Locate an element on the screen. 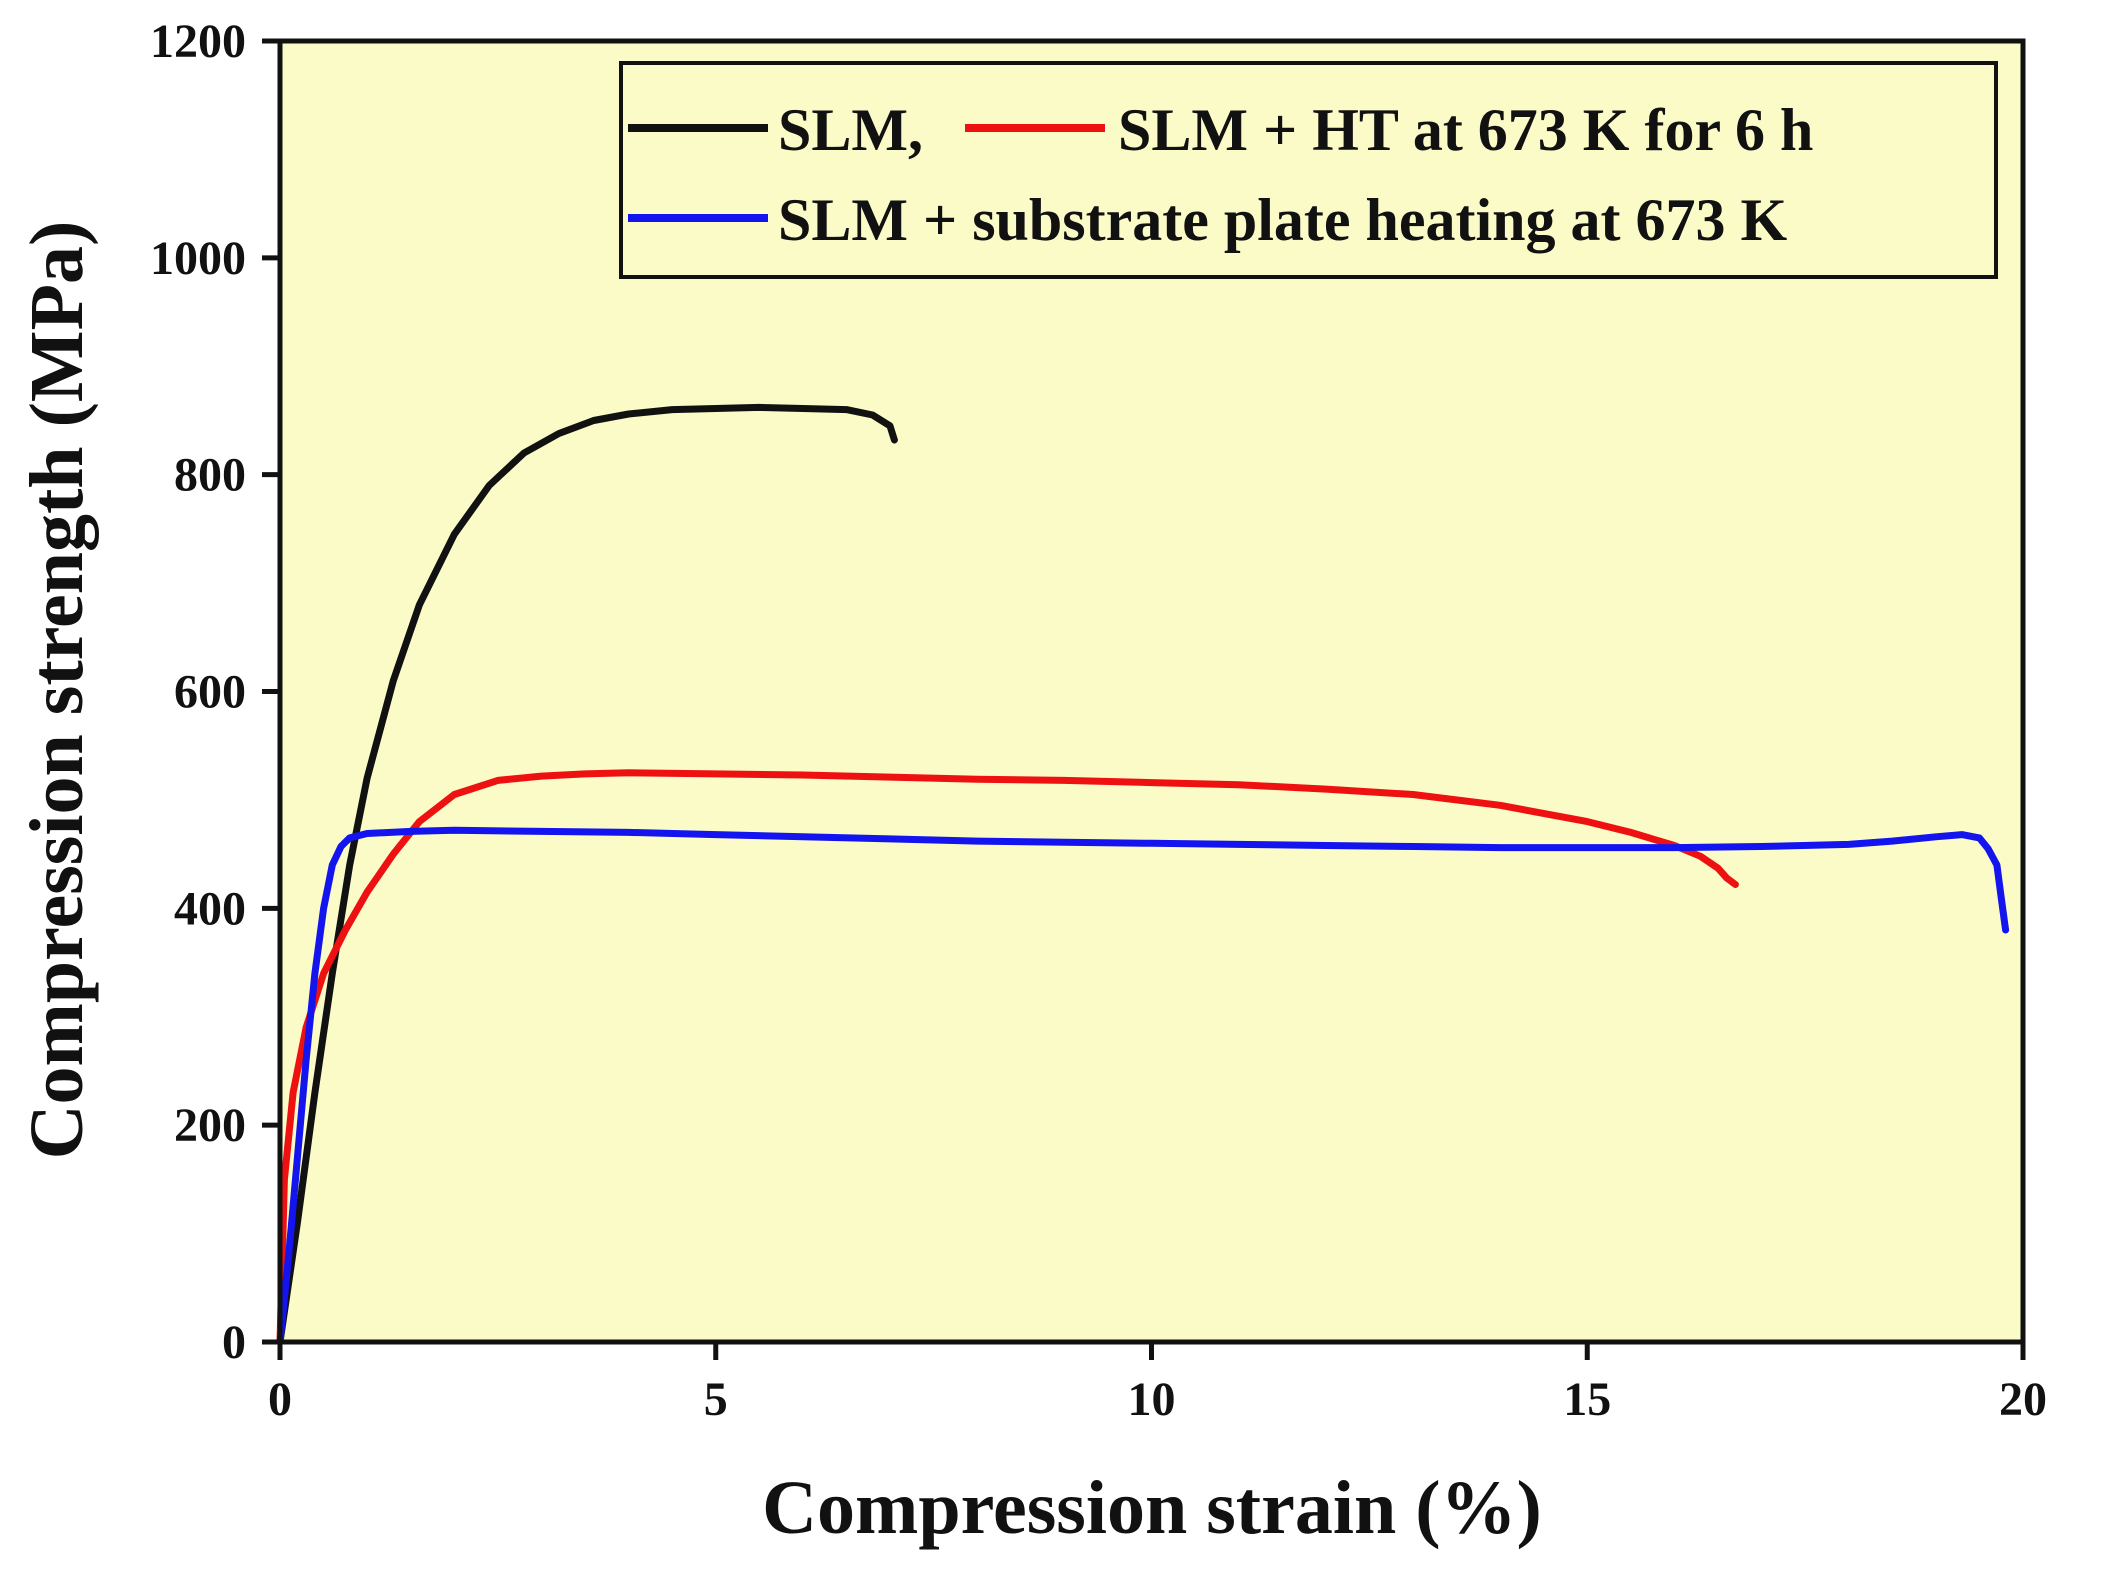 This screenshot has height=1571, width=2117. legend-label-ht: SLM + HT at 673 K for 6 h is located at coordinates (1465, 130).